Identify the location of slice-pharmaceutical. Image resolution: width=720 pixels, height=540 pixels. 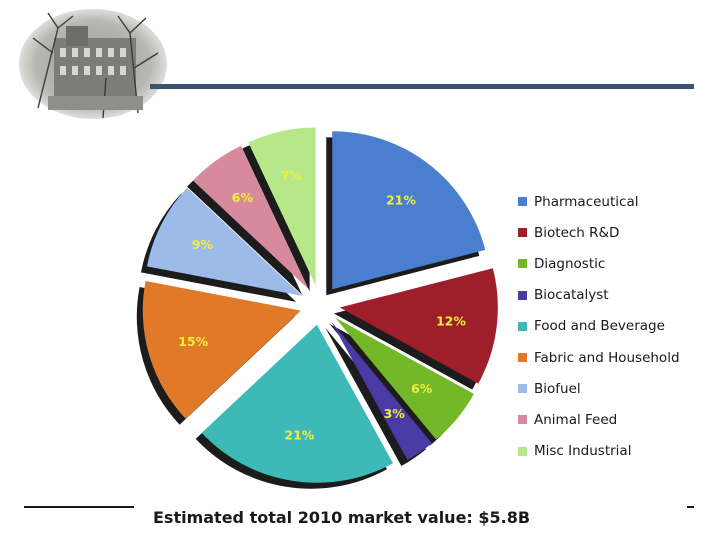
(409, 210).